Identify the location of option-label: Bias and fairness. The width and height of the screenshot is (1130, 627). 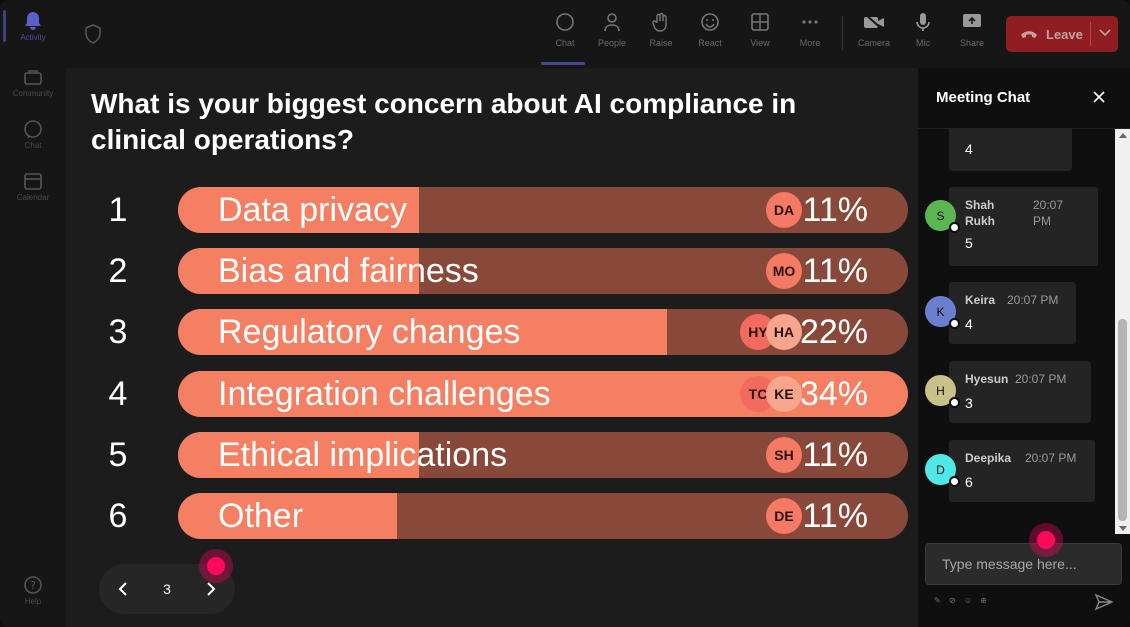
(348, 271).